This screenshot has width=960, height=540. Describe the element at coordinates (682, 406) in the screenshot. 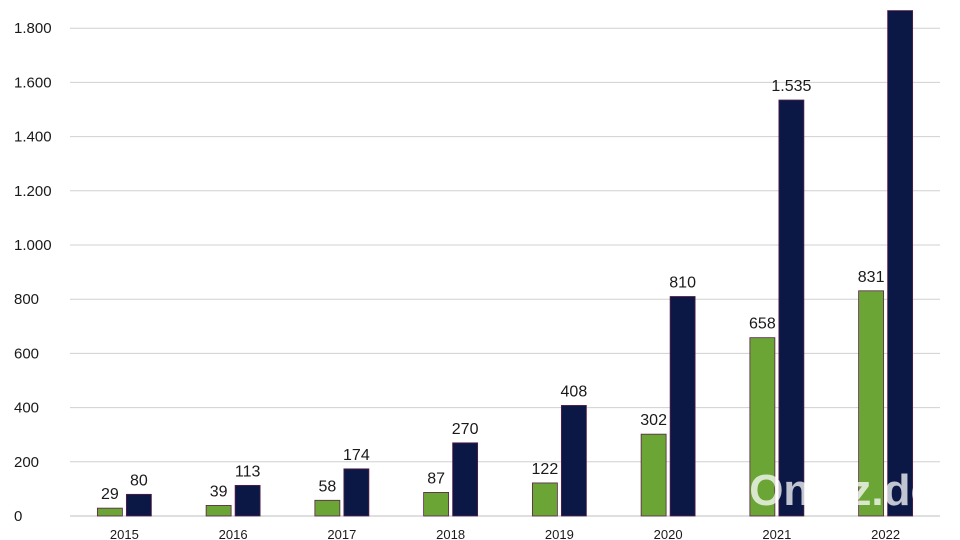

I see `bar-series-2-2020` at that location.